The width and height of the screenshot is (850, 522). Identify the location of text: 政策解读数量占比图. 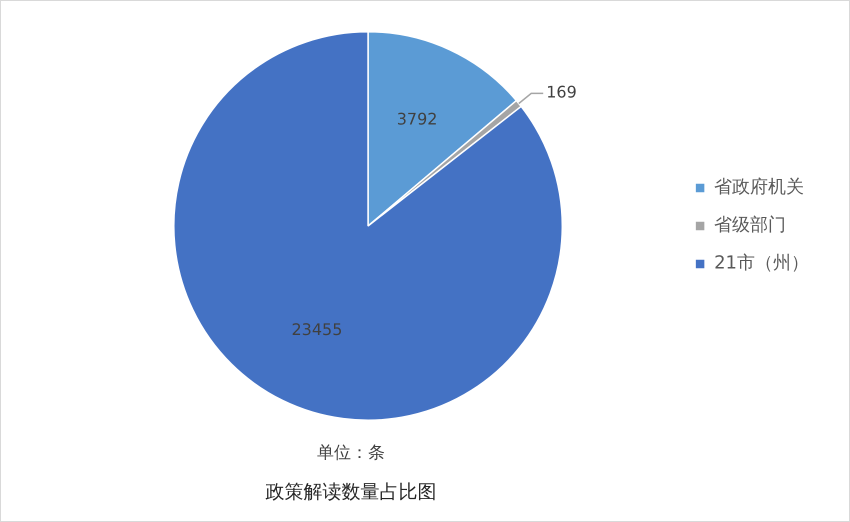
(351, 492).